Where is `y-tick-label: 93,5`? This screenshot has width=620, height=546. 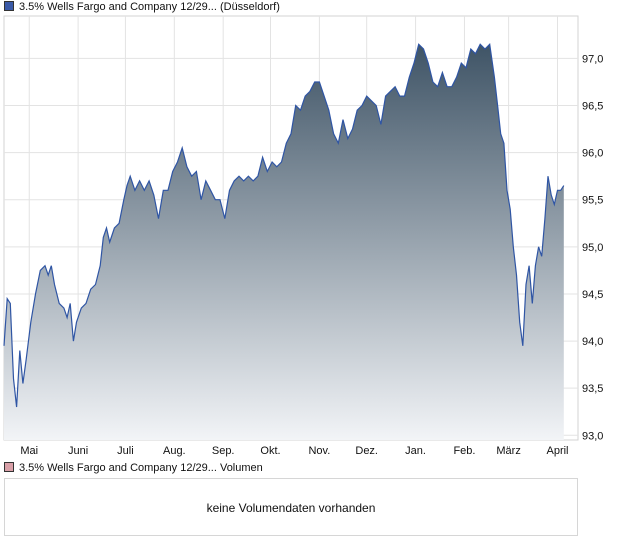 y-tick-label: 93,5 is located at coordinates (592, 389).